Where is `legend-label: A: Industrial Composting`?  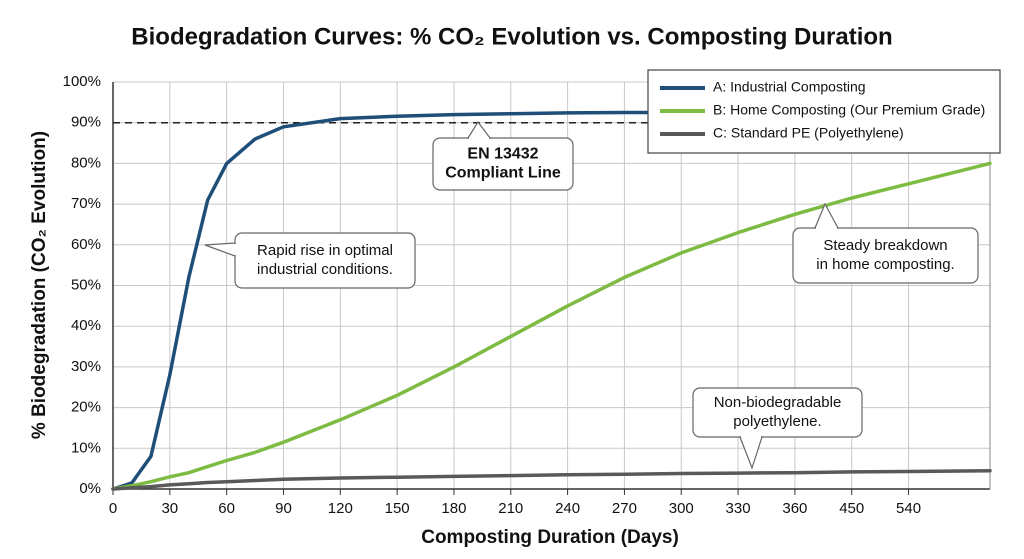
legend-label: A: Industrial Composting is located at coordinates (789, 87).